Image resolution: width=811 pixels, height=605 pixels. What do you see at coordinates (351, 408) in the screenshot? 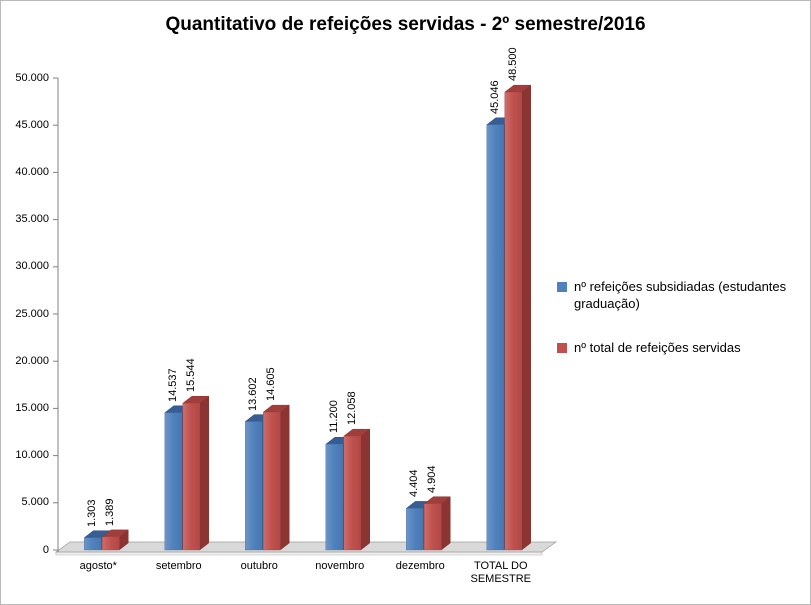
I see `data-label-series2: 12.058` at bounding box center [351, 408].